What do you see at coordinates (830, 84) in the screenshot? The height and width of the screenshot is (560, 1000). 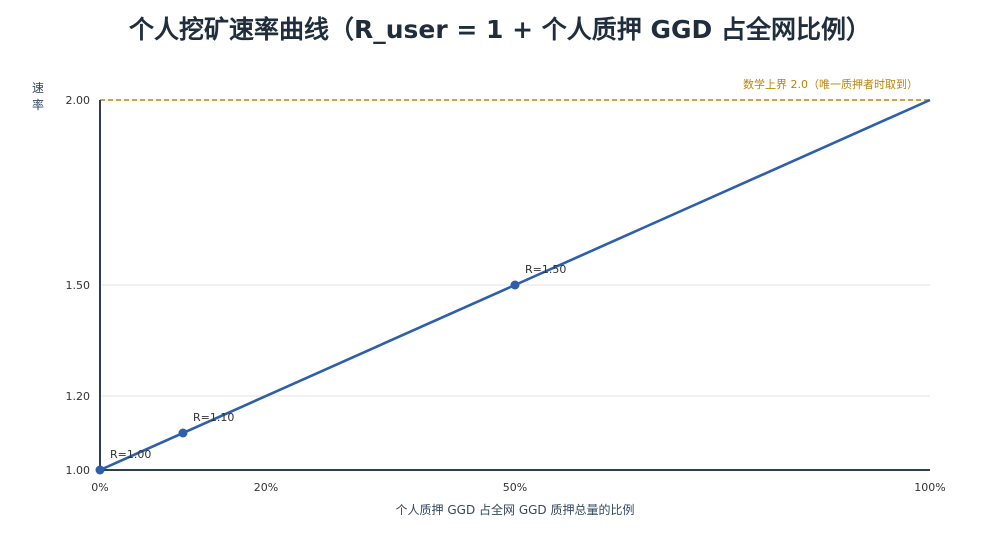 I see `upper-bound-reference-label: 数学上界 2.0（唯一质押者时取到）` at bounding box center [830, 84].